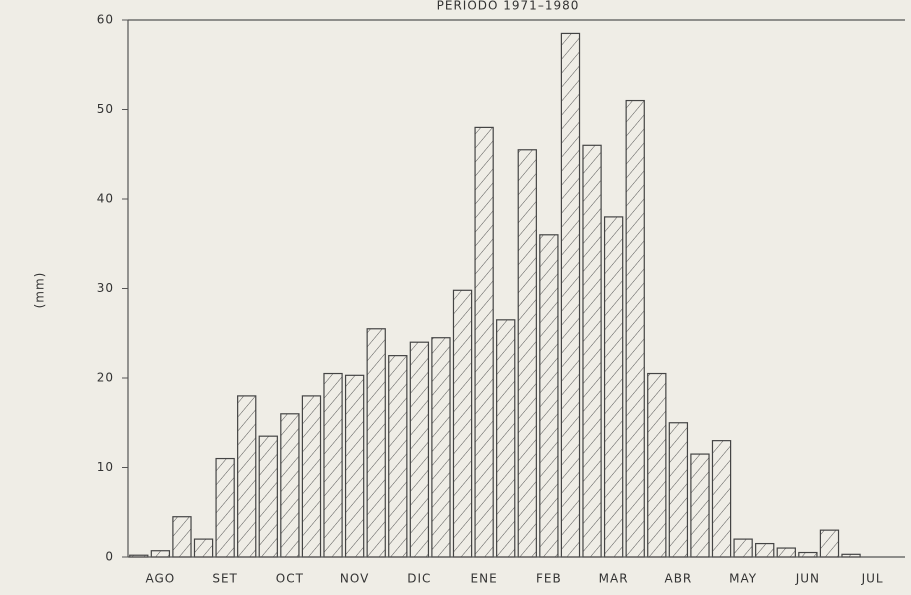 This screenshot has width=911, height=595. What do you see at coordinates (109, 557) in the screenshot?
I see `y-tick-label: 0` at bounding box center [109, 557].